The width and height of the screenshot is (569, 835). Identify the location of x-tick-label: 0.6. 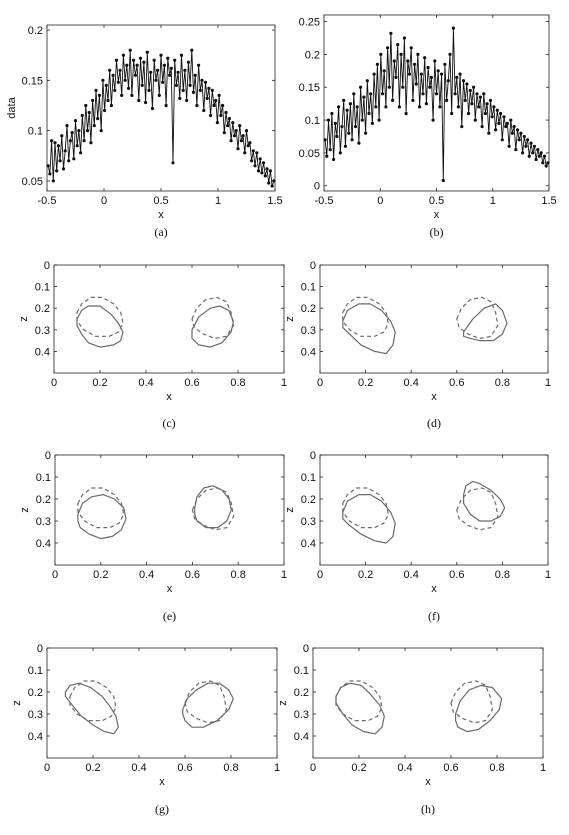
(456, 383).